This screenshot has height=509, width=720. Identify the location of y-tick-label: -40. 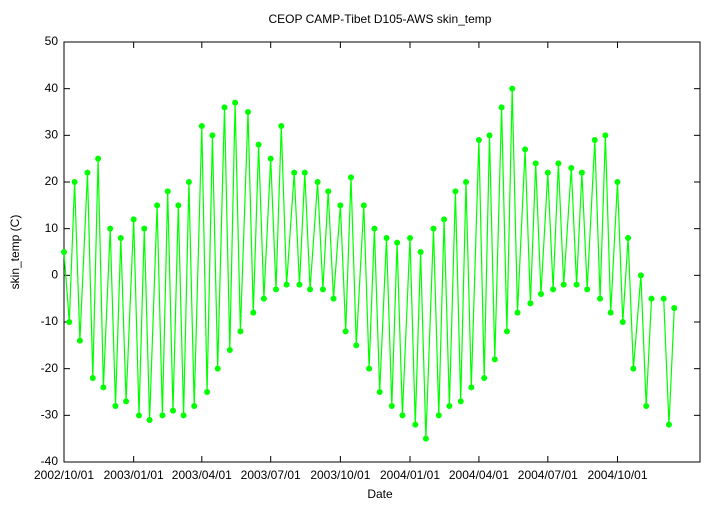
(50, 461).